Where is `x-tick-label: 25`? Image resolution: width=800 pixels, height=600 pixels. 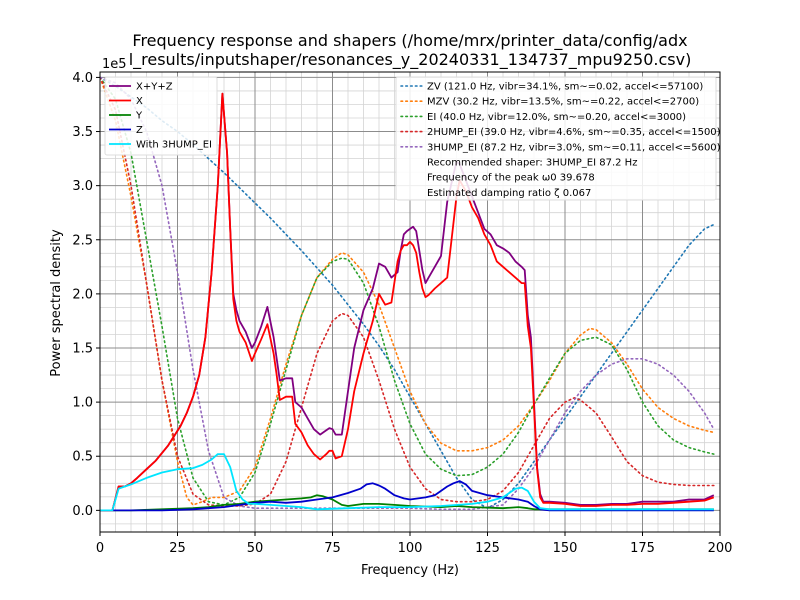 x-tick-label: 25 is located at coordinates (177, 548).